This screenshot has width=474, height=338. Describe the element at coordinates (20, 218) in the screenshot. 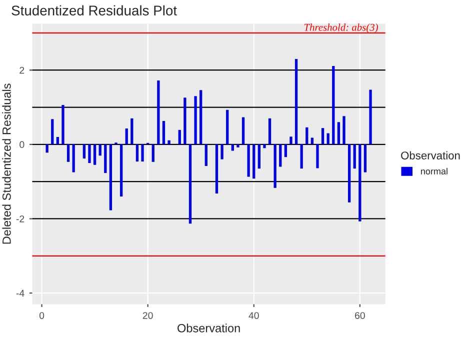

I see `y-tick-label: -2` at that location.